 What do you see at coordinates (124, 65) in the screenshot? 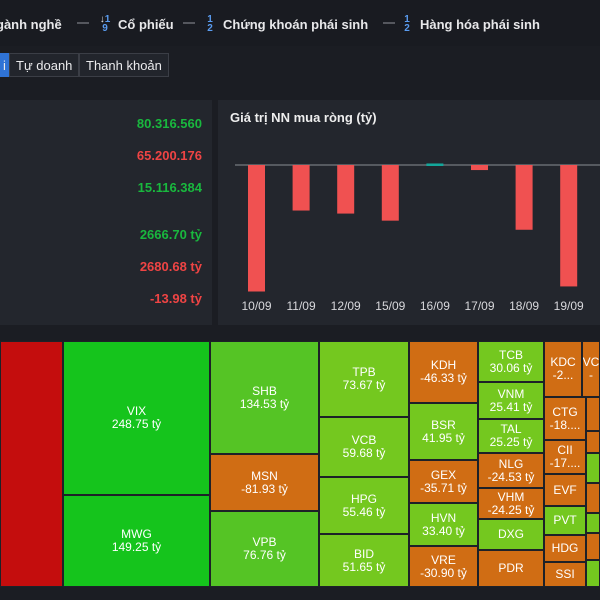
I see `tab-liquidity: Thanh khoản` at bounding box center [124, 65].